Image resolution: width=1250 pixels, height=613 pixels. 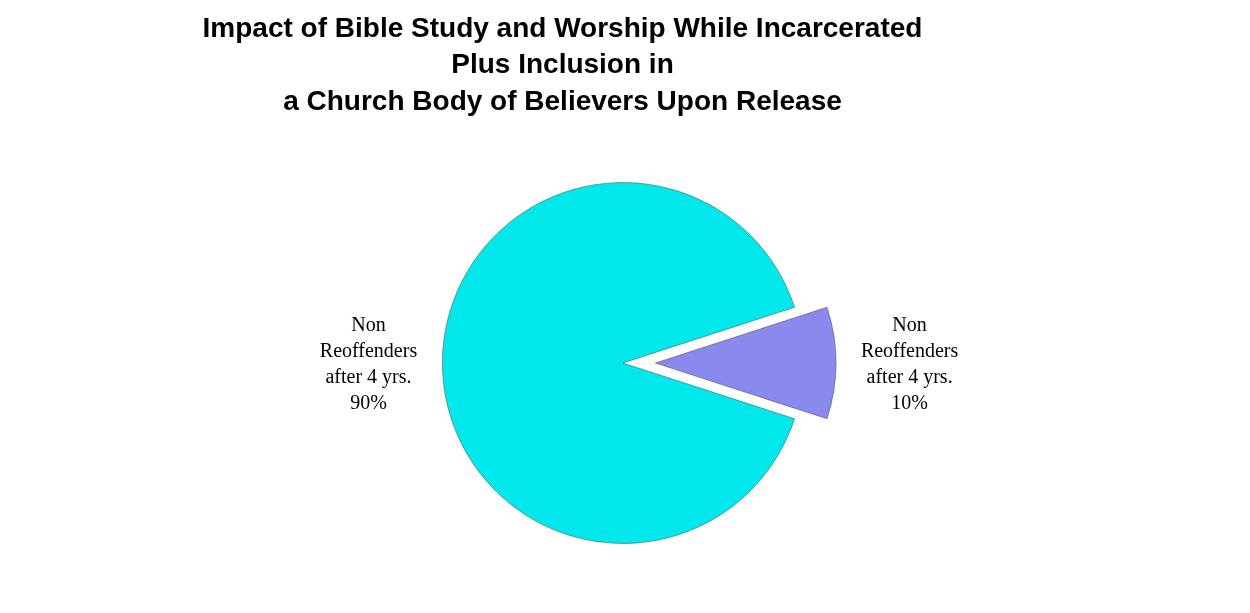 I want to click on chart-title: Impact of Bible Study and Worship While Incarcerated Plus Inclusion in a Church Body of Believers Upon Release, so click(x=562, y=63).